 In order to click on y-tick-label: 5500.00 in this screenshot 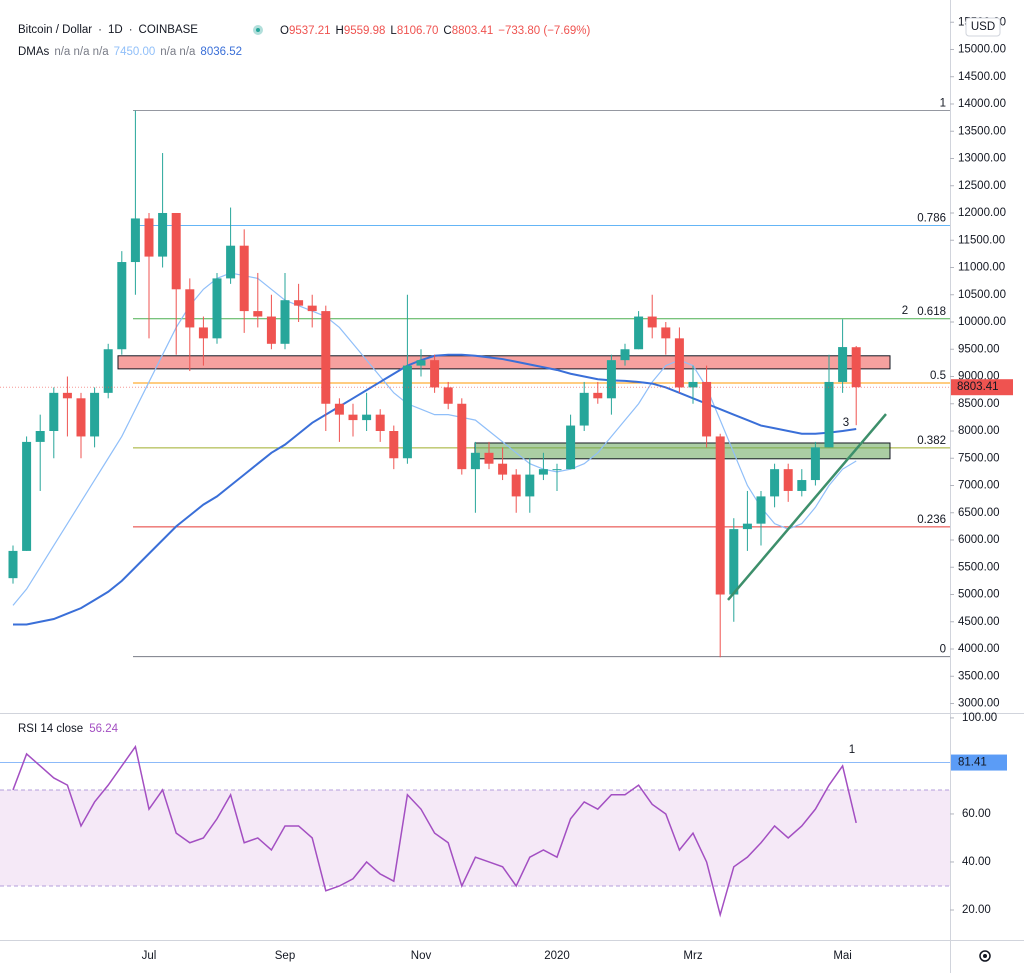, I will do `click(979, 567)`.